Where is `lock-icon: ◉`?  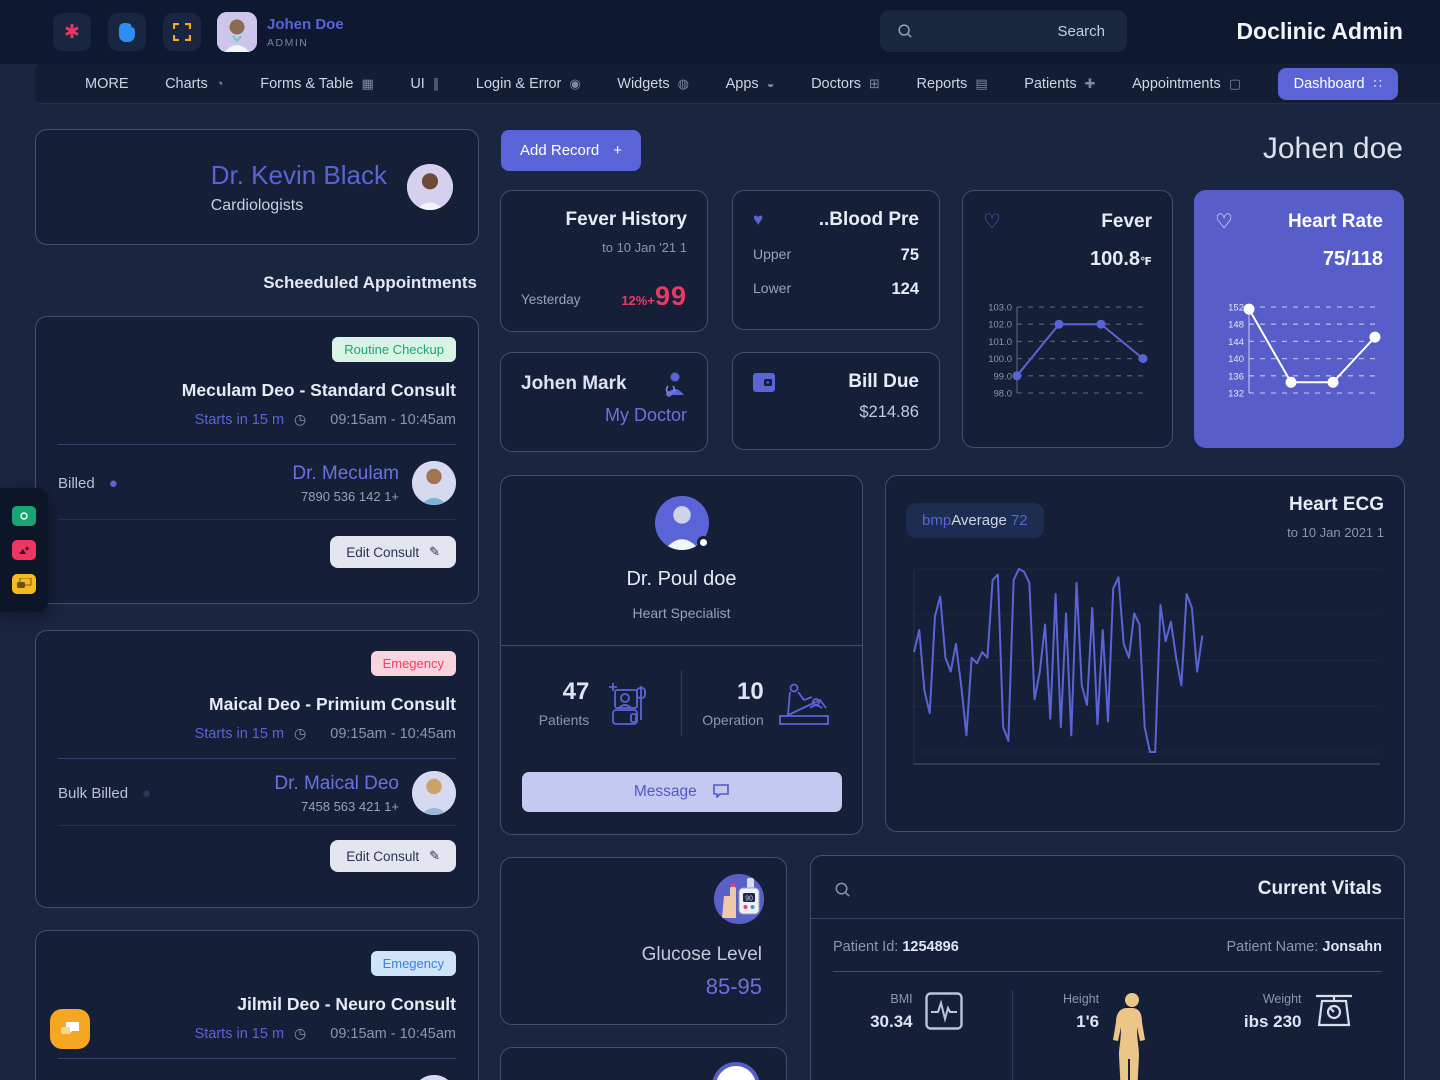
lock-icon: ◉ is located at coordinates (575, 83).